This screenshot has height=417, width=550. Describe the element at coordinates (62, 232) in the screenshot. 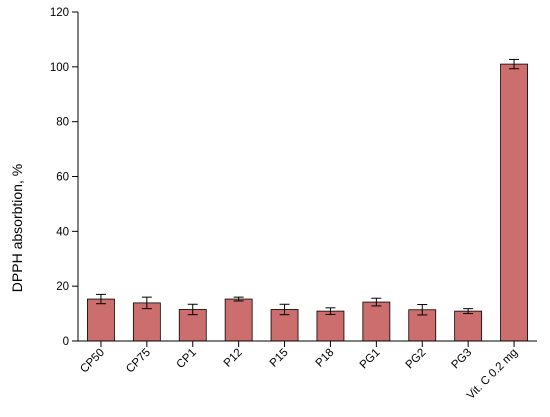

I see `y-tick-label: 40` at that location.